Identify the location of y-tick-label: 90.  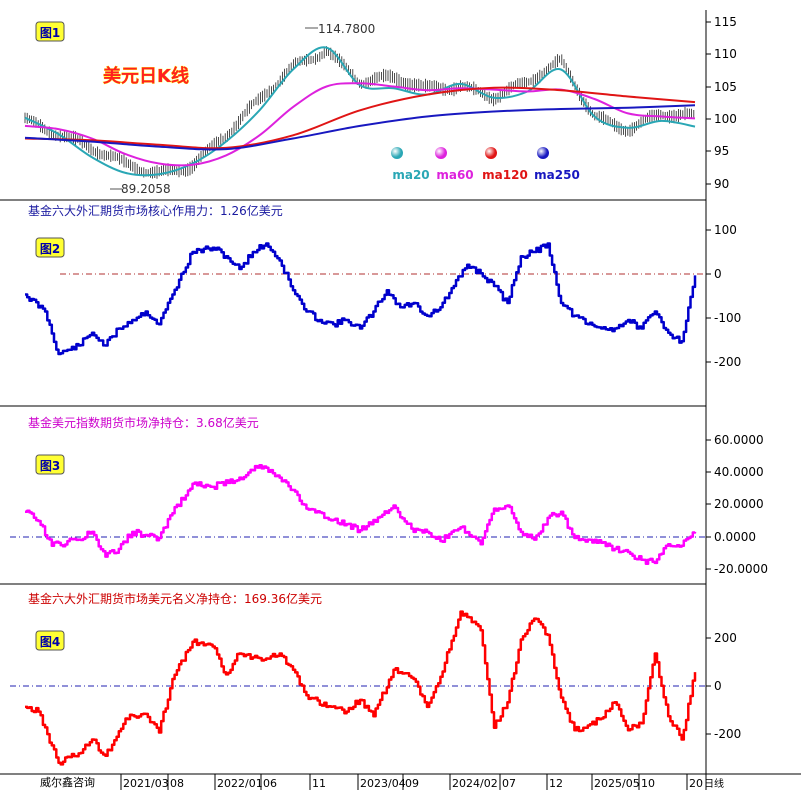
(721, 184).